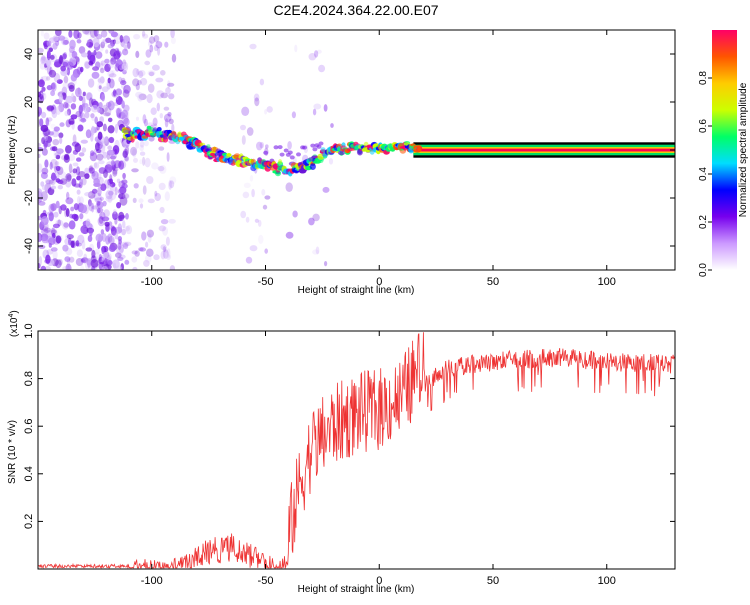  What do you see at coordinates (355, 10) in the screenshot?
I see `figure-title: C2E4.2024.364.22.00.E07` at bounding box center [355, 10].